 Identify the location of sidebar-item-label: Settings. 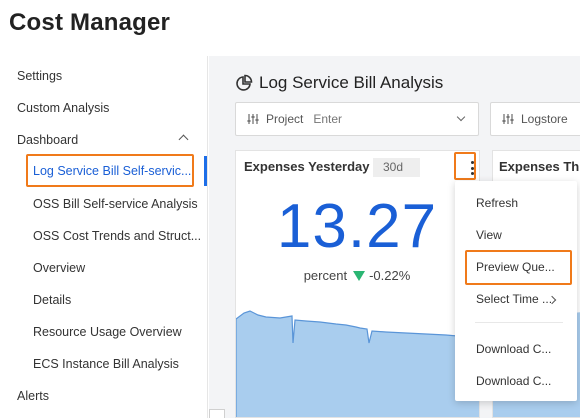
(40, 76).